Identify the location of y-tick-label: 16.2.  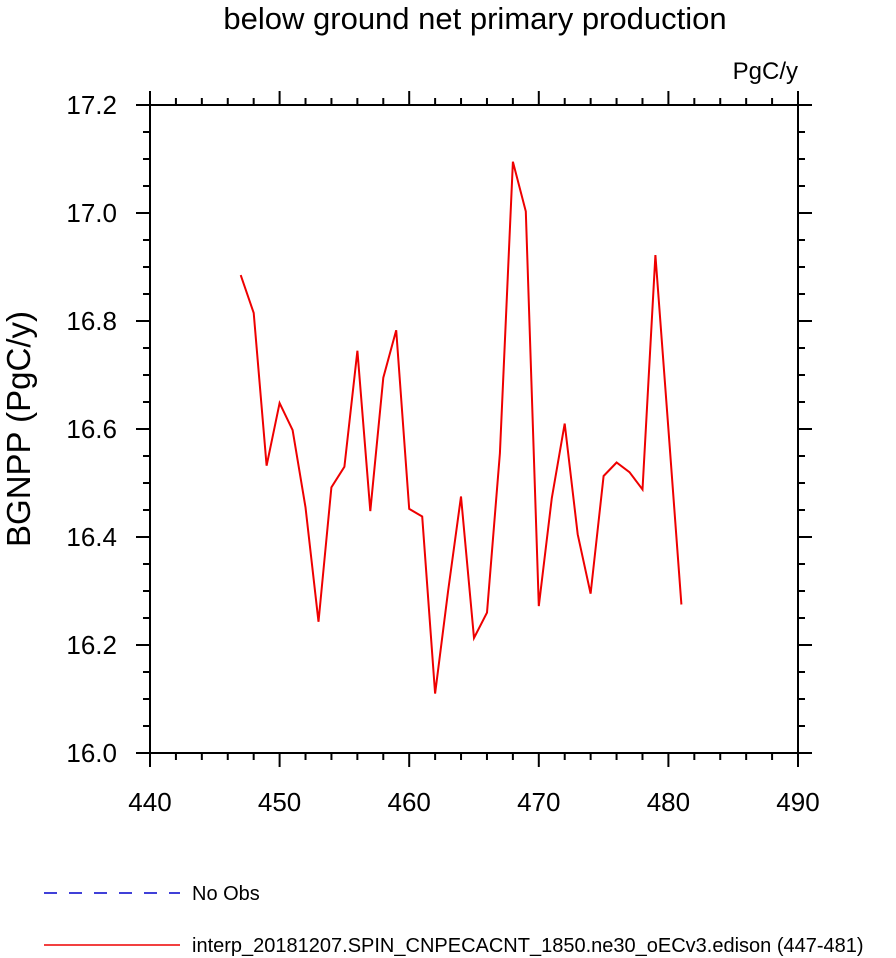
(91, 645).